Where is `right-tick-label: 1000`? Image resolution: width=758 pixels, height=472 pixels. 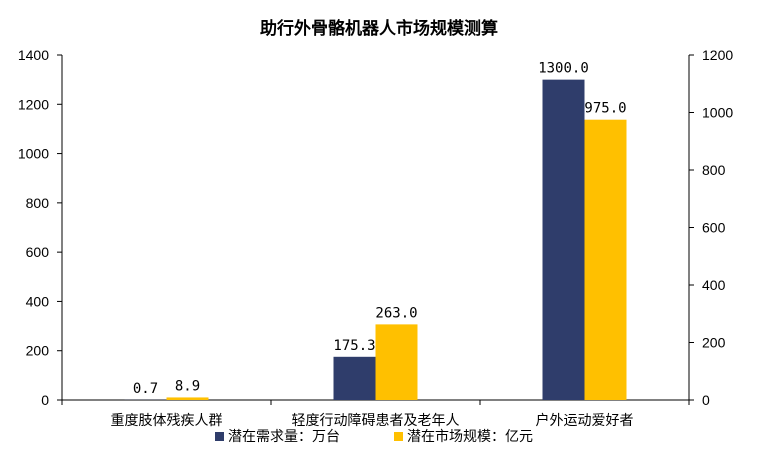
right-tick-label: 1000 is located at coordinates (717, 113).